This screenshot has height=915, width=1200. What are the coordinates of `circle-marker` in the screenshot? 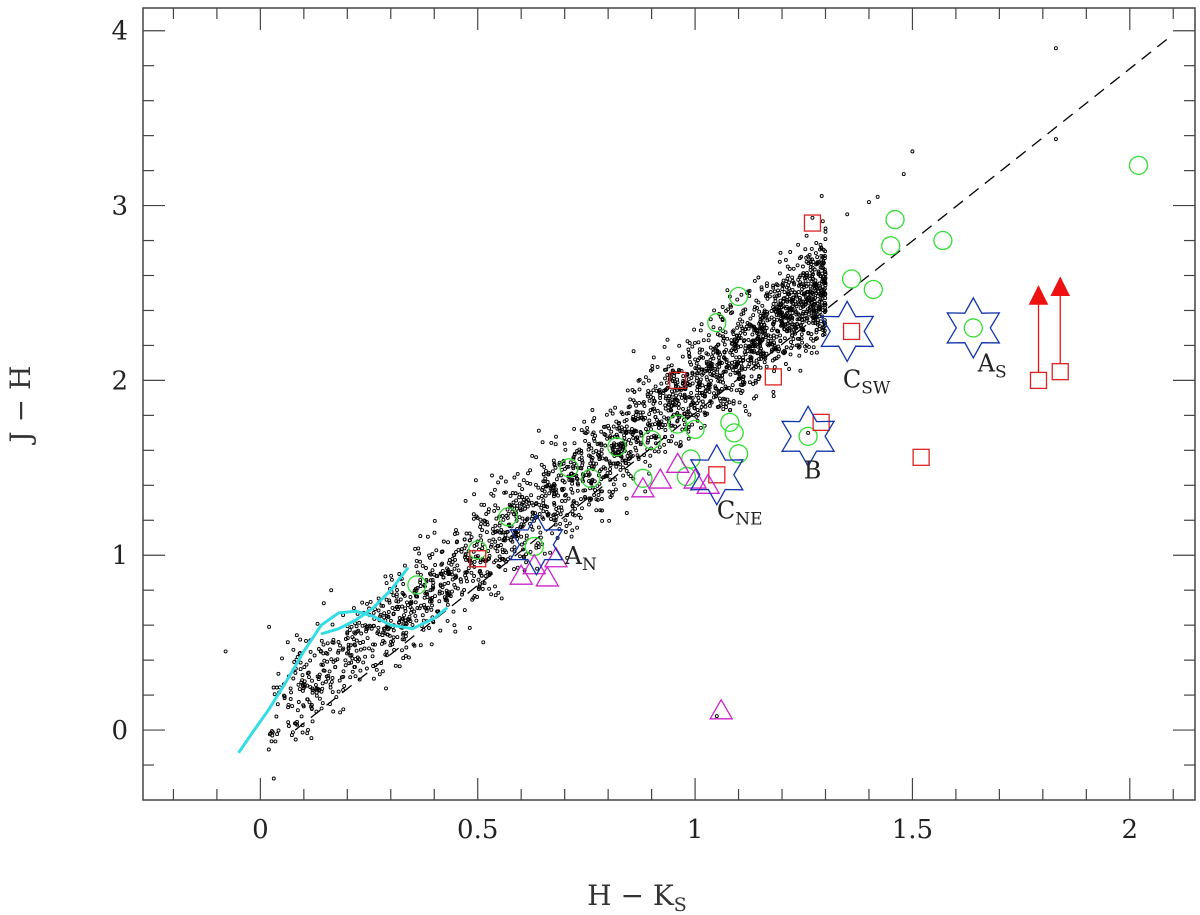 It's located at (895, 219).